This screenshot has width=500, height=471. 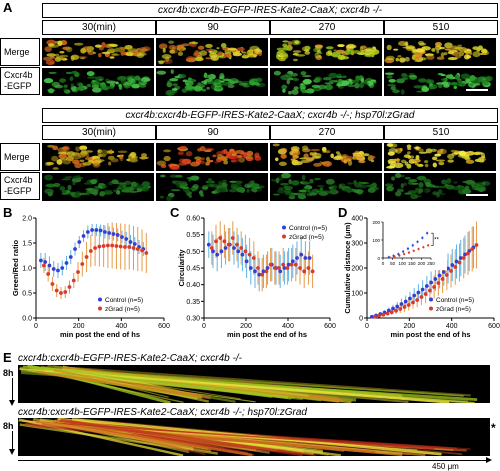 I want to click on timepoint-90-b: 90, so click(x=213, y=132).